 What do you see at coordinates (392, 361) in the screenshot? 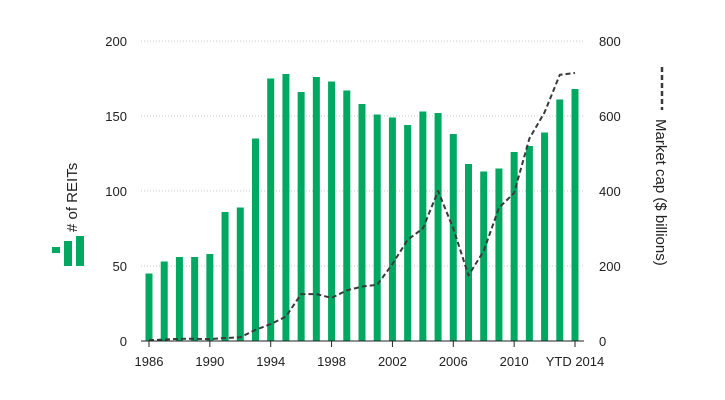
I see `x-tick-label: 2002` at bounding box center [392, 361].